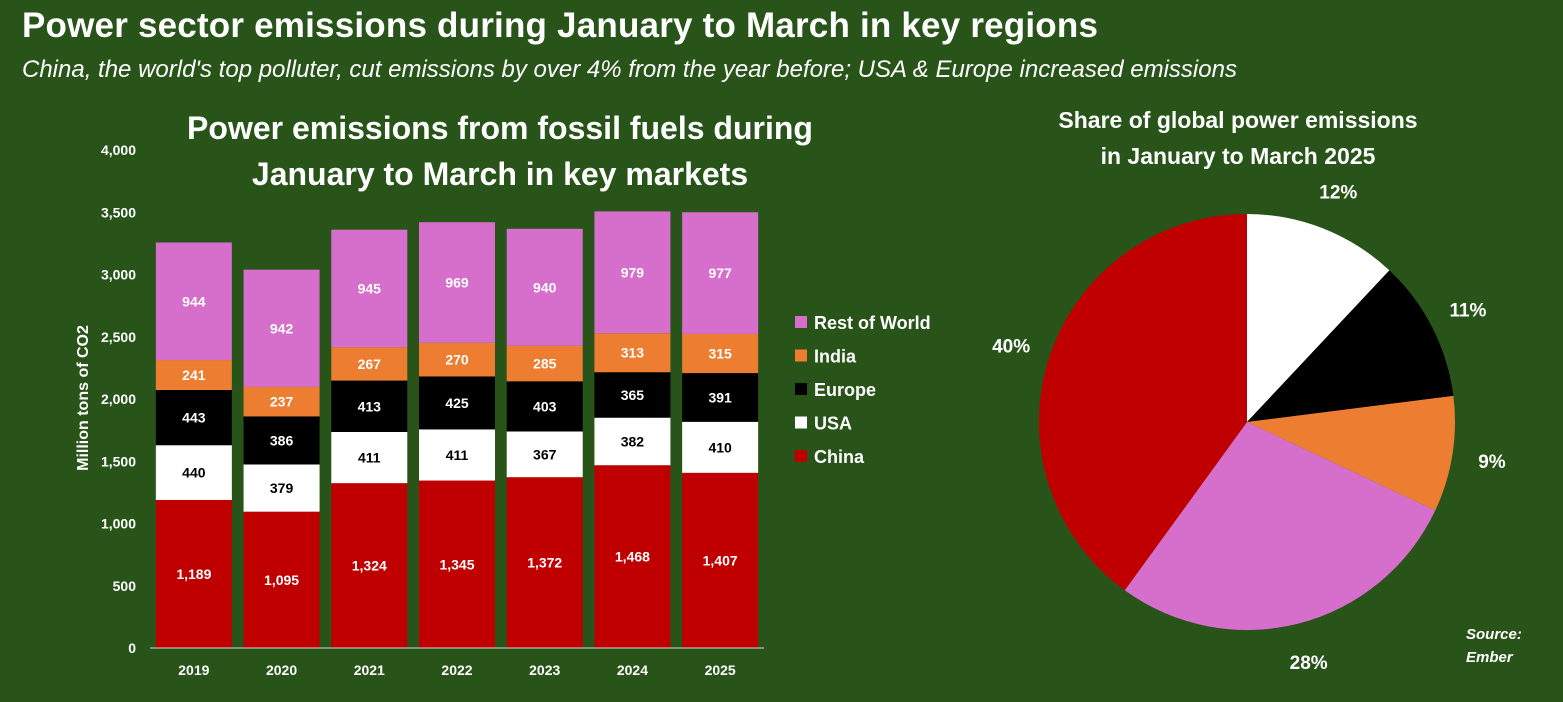  I want to click on bar-data-label: 267, so click(370, 364).